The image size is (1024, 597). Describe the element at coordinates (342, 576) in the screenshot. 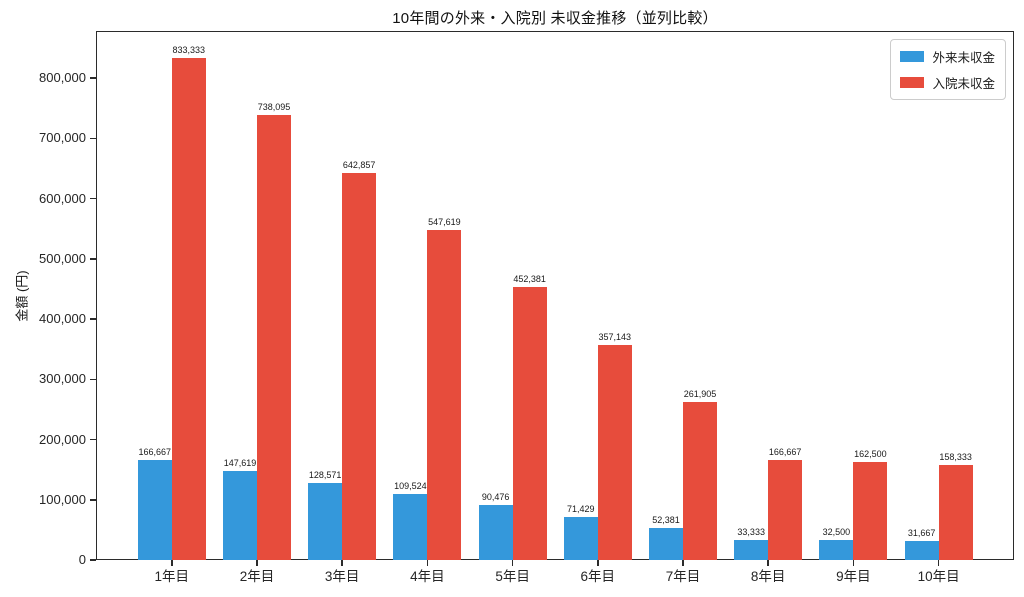

I see `x-tick-label: 3年目` at that location.